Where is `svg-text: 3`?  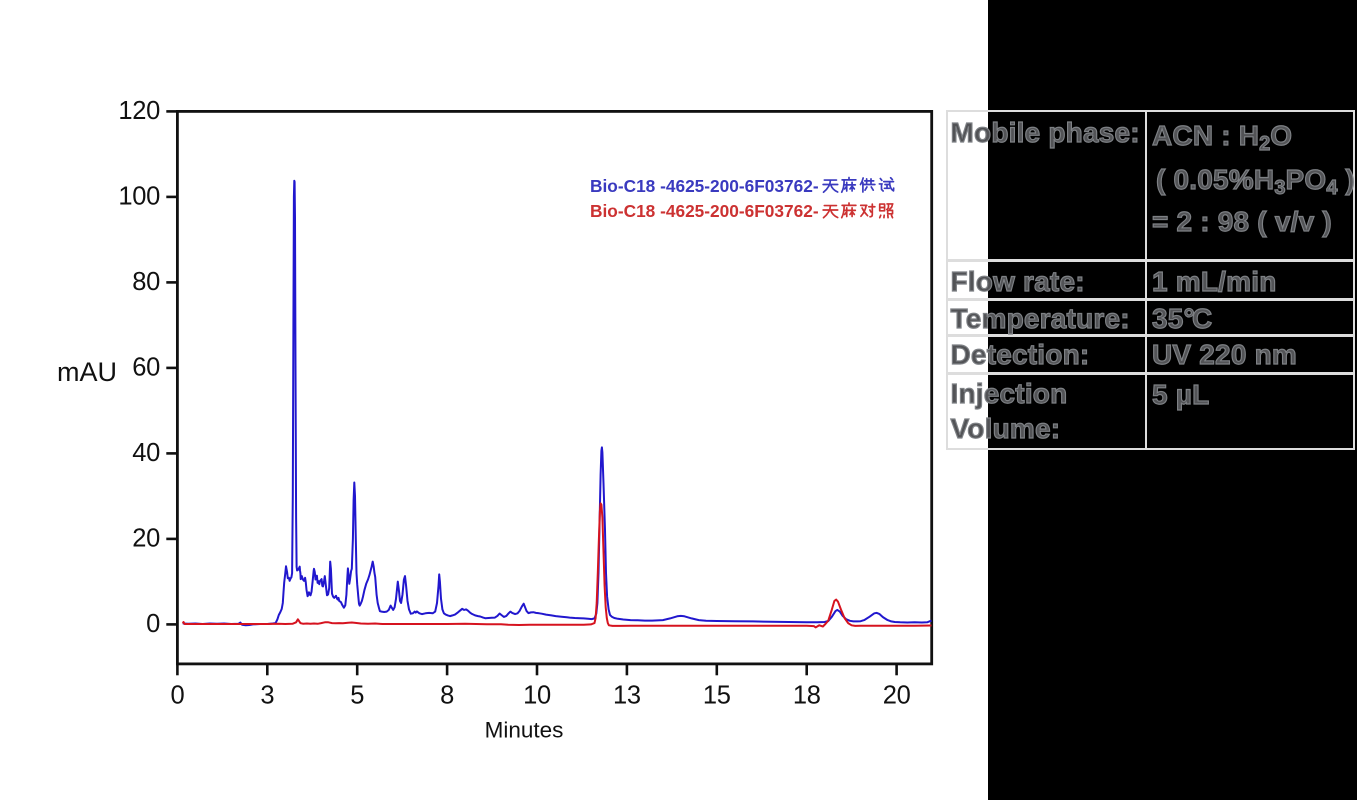 svg-text: 3 is located at coordinates (267, 696).